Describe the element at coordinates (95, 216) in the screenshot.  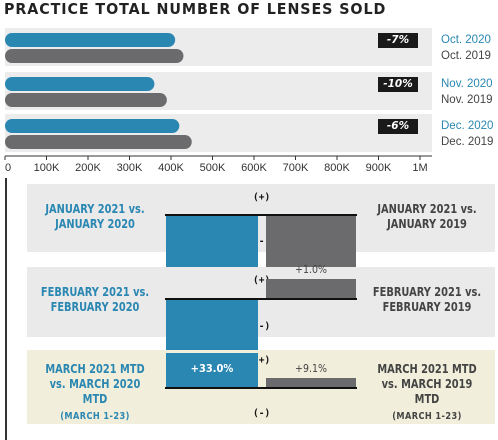
I see `left-comparison-label: JANUARY 2021 vs. JANUARY 2020` at that location.